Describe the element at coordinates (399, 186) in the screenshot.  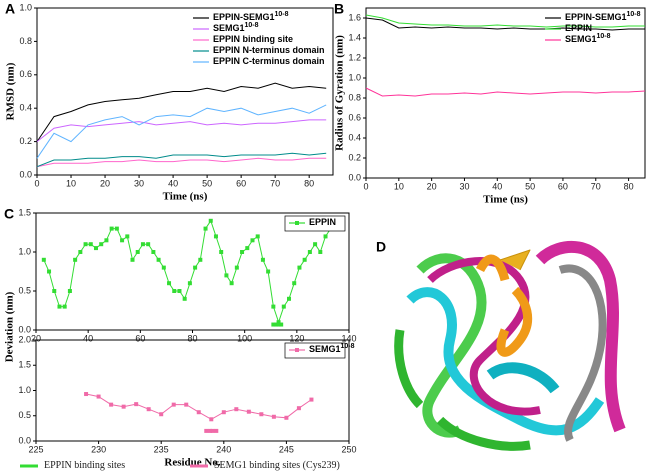
I see `x-tick-label: 10` at that location.